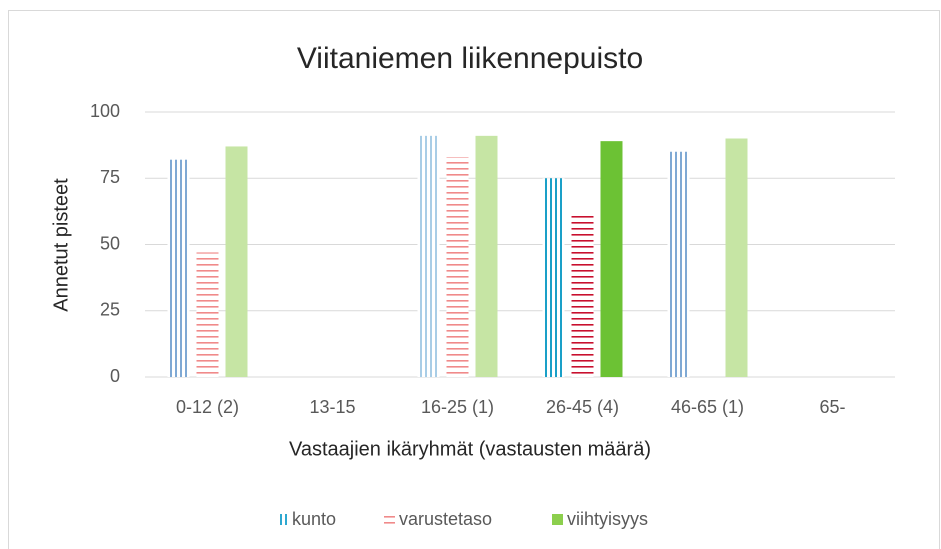  I want to click on legend-label: varustetaso, so click(445, 519).